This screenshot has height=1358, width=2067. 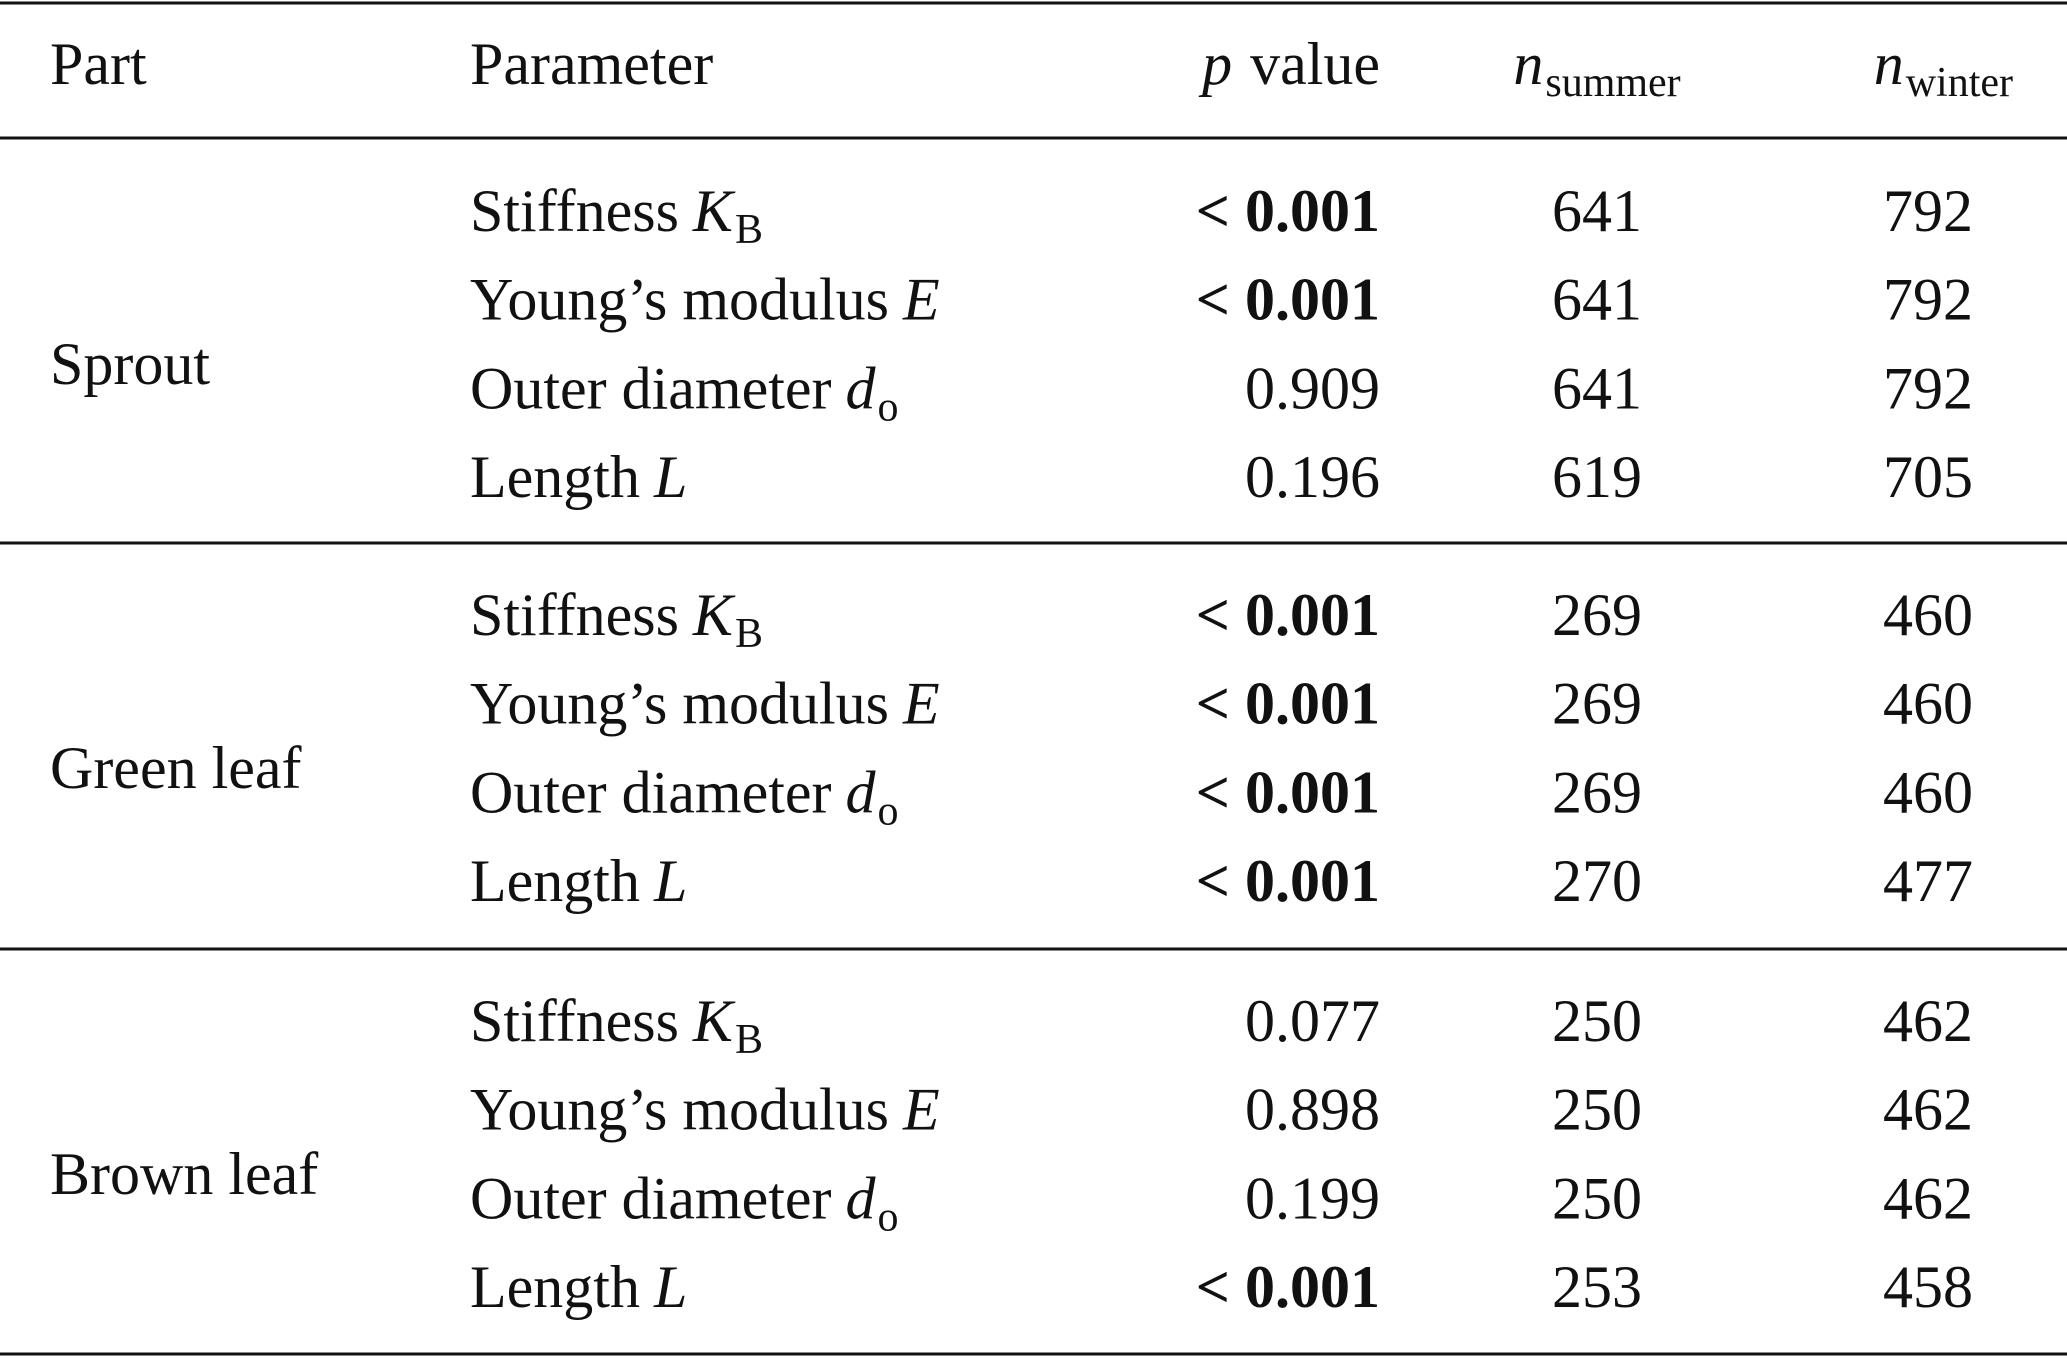 I want to click on p-value: 0.199, so click(x=1312, y=1198).